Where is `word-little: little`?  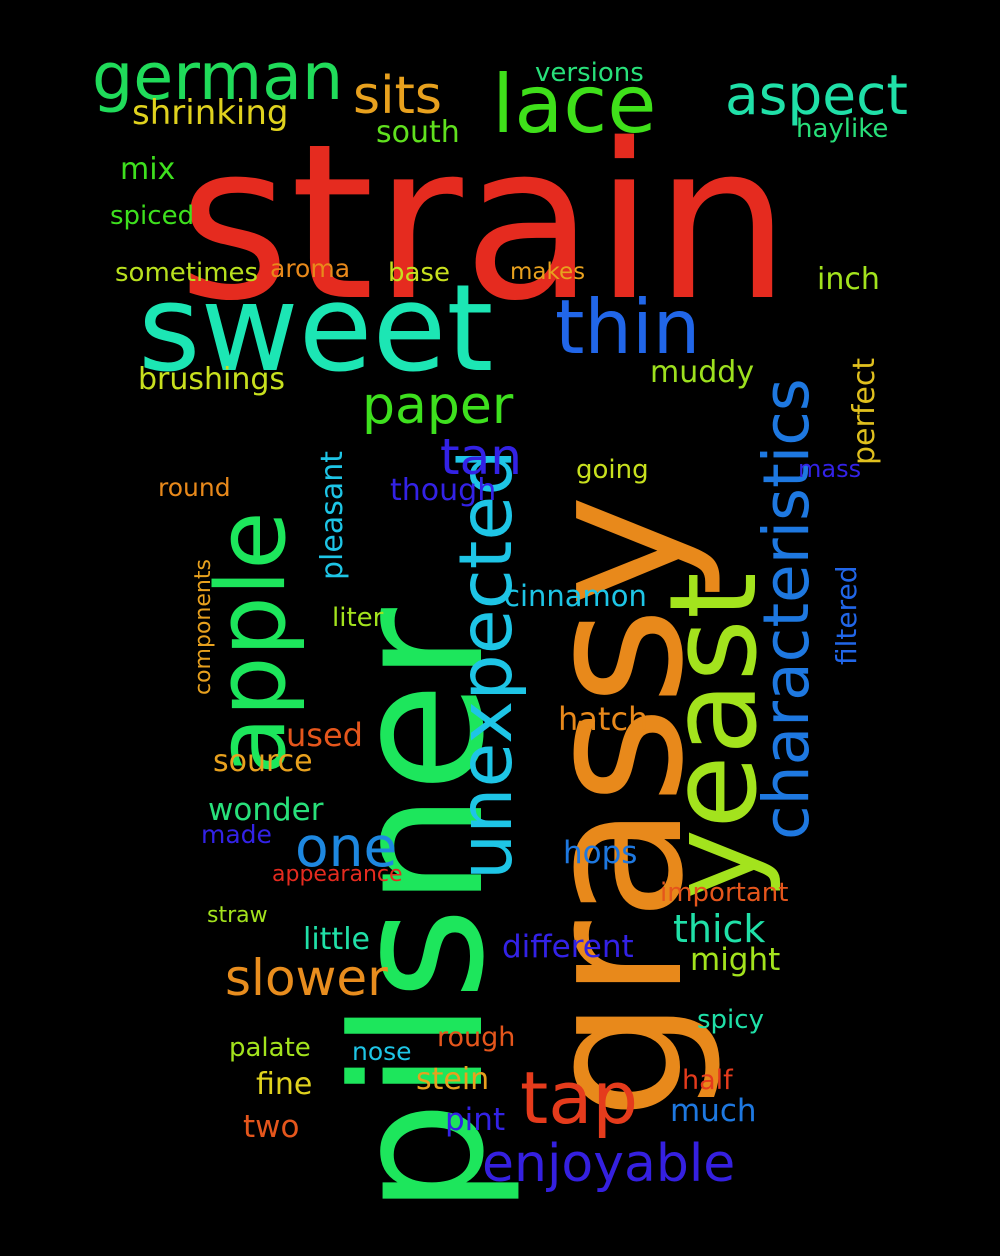
word-little: little is located at coordinates (336, 939).